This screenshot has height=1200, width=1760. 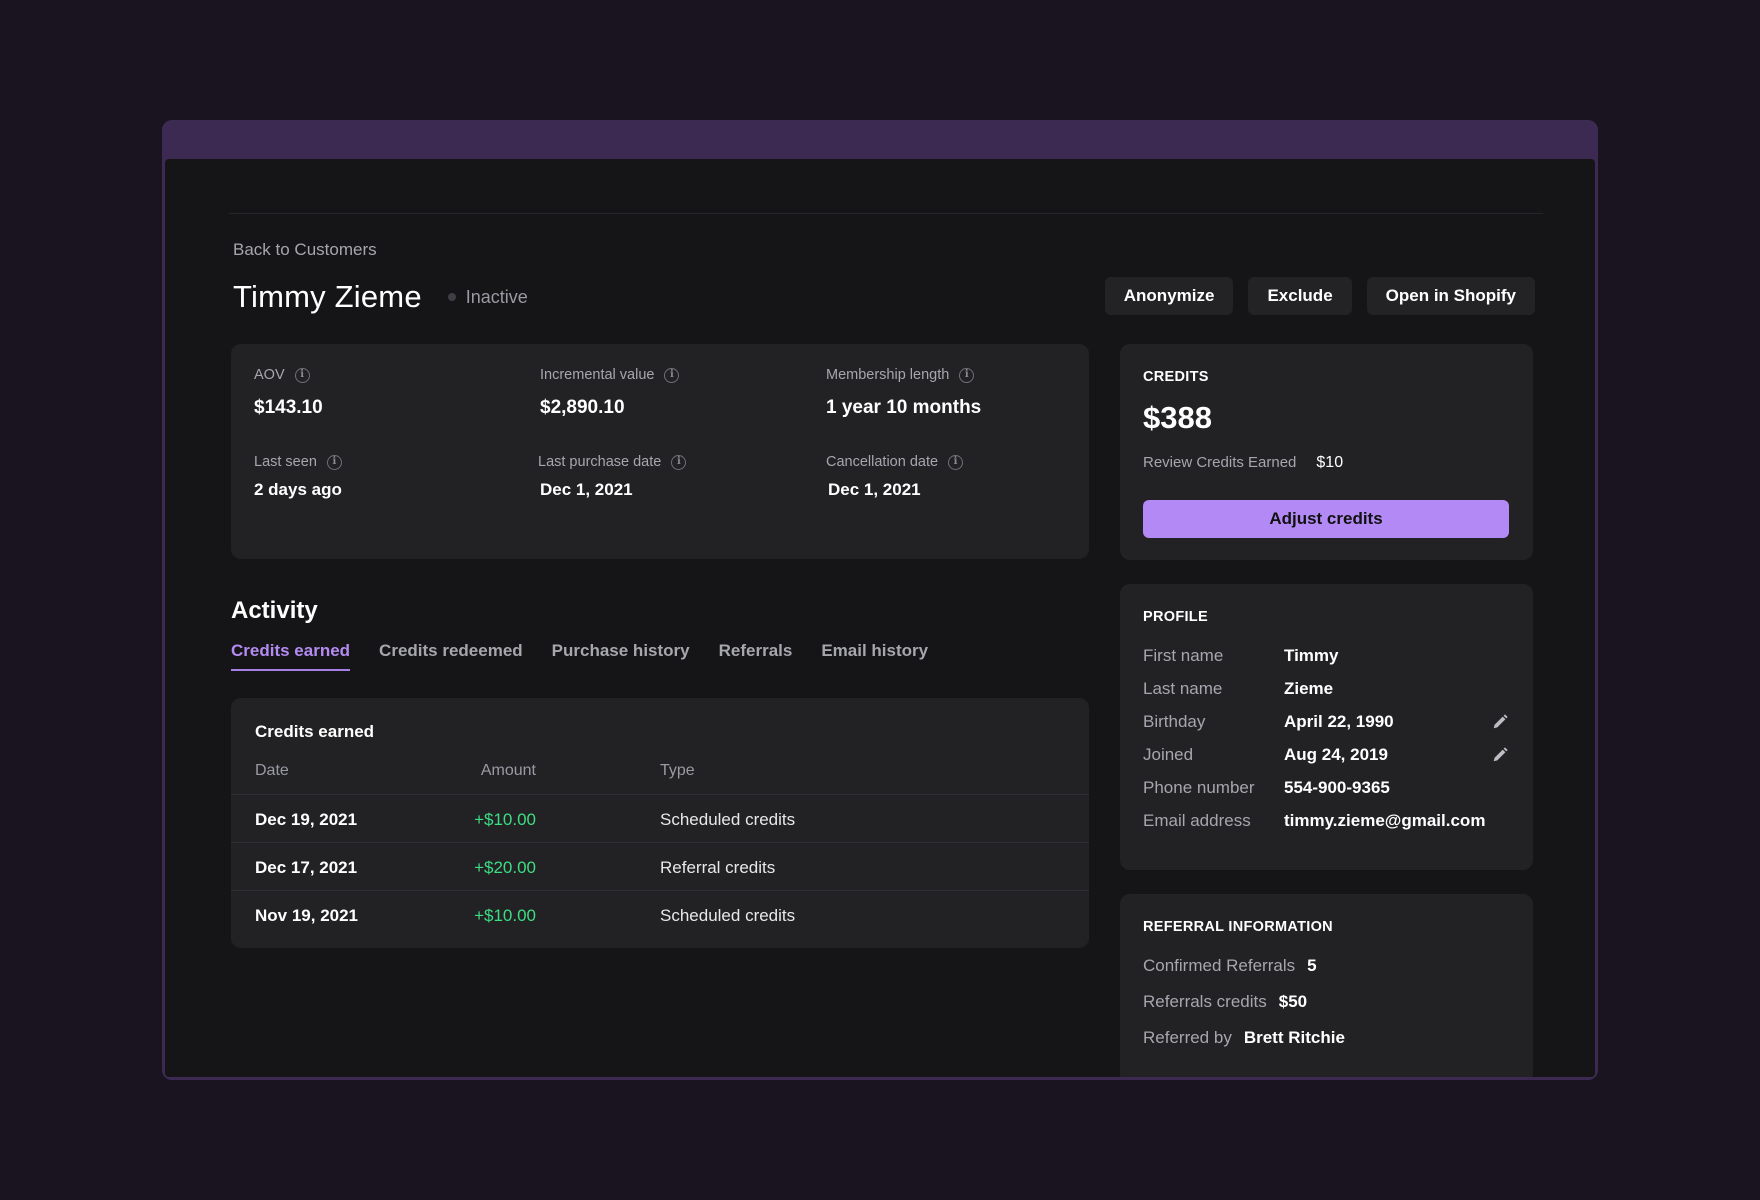 I want to click on field-label: Last name, so click(x=1183, y=688).